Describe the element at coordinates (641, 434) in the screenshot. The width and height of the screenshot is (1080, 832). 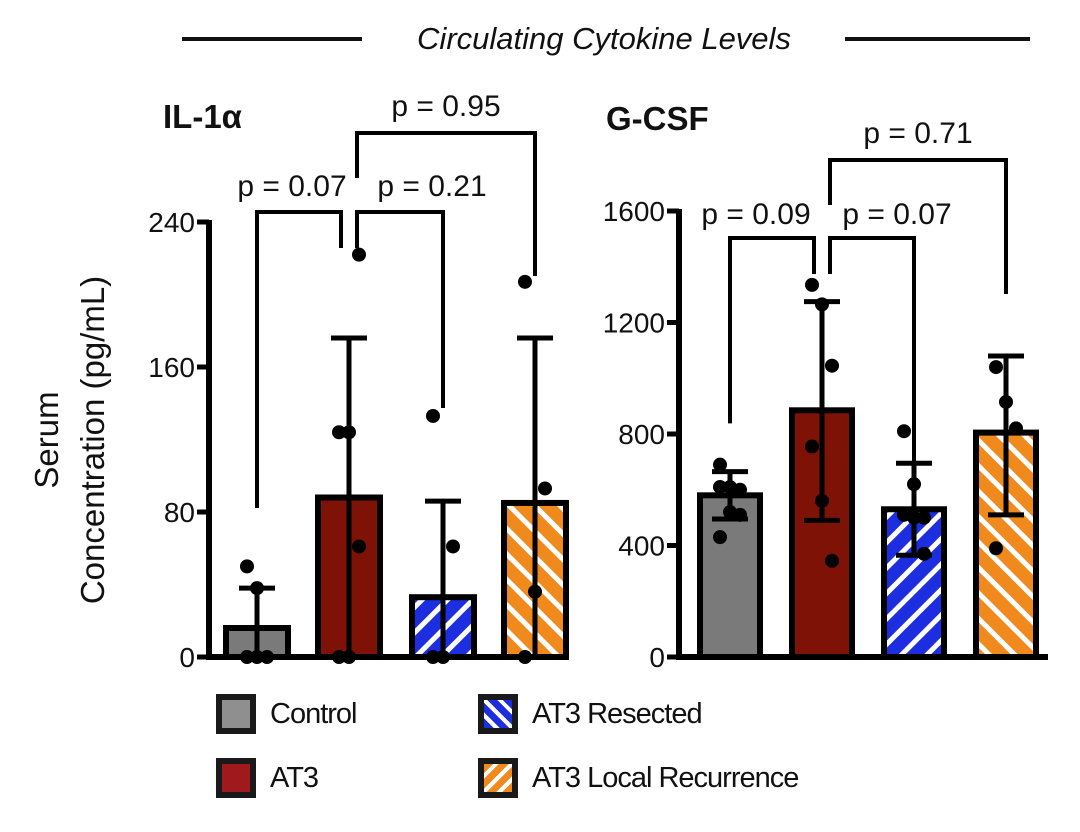
I see `y-tick-label: 800` at that location.